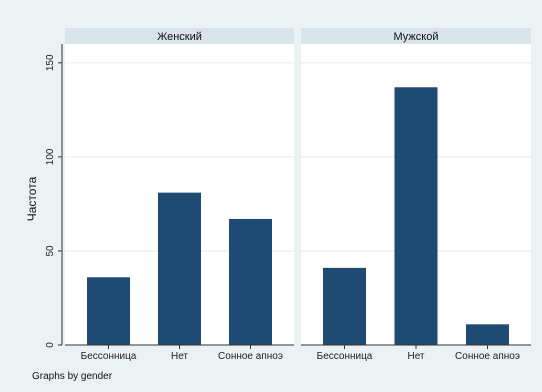 The image size is (542, 392). What do you see at coordinates (50, 156) in the screenshot?
I see `y-tick-label: 100` at bounding box center [50, 156].